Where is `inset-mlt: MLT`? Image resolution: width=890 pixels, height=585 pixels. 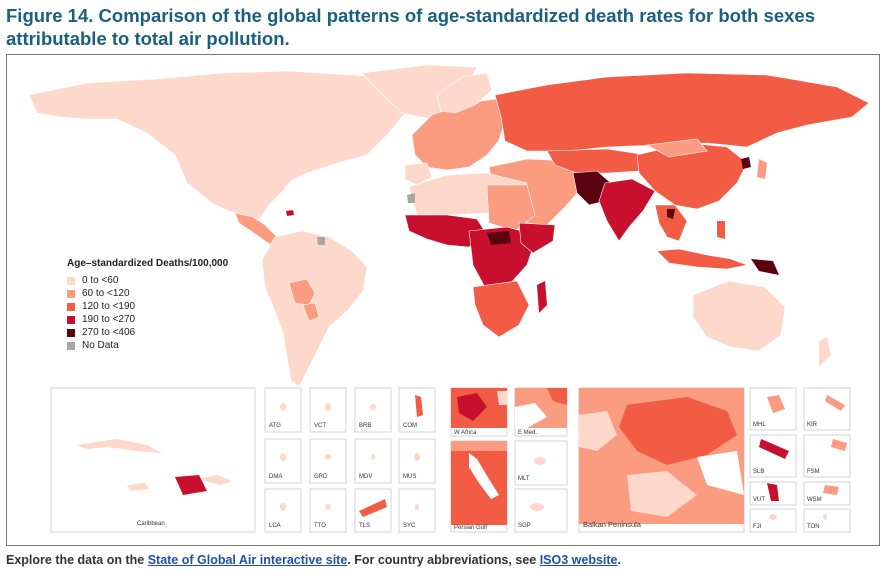
inset-mlt: MLT is located at coordinates (524, 479).